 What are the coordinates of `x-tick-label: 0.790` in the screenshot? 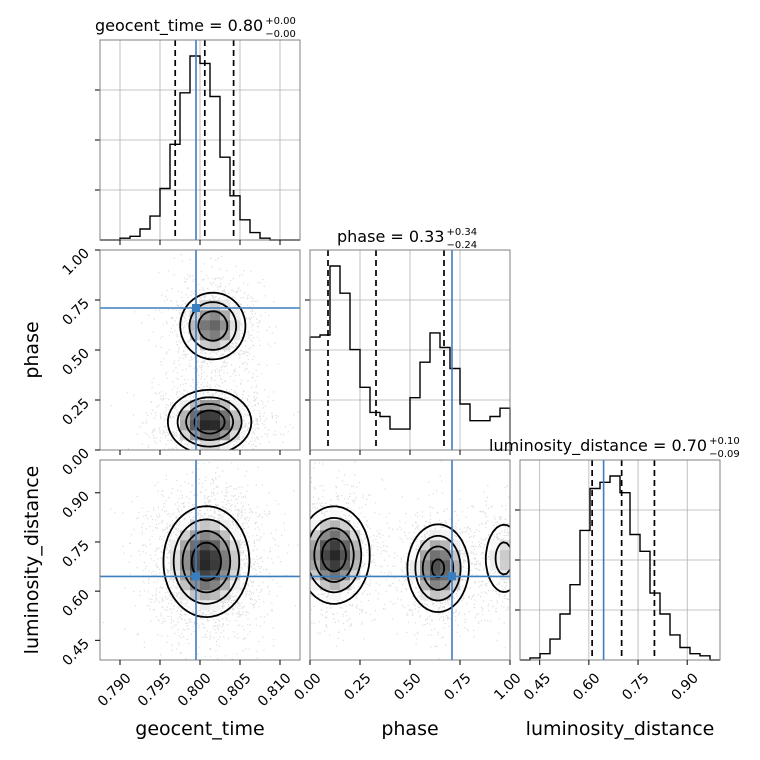 It's located at (115, 690).